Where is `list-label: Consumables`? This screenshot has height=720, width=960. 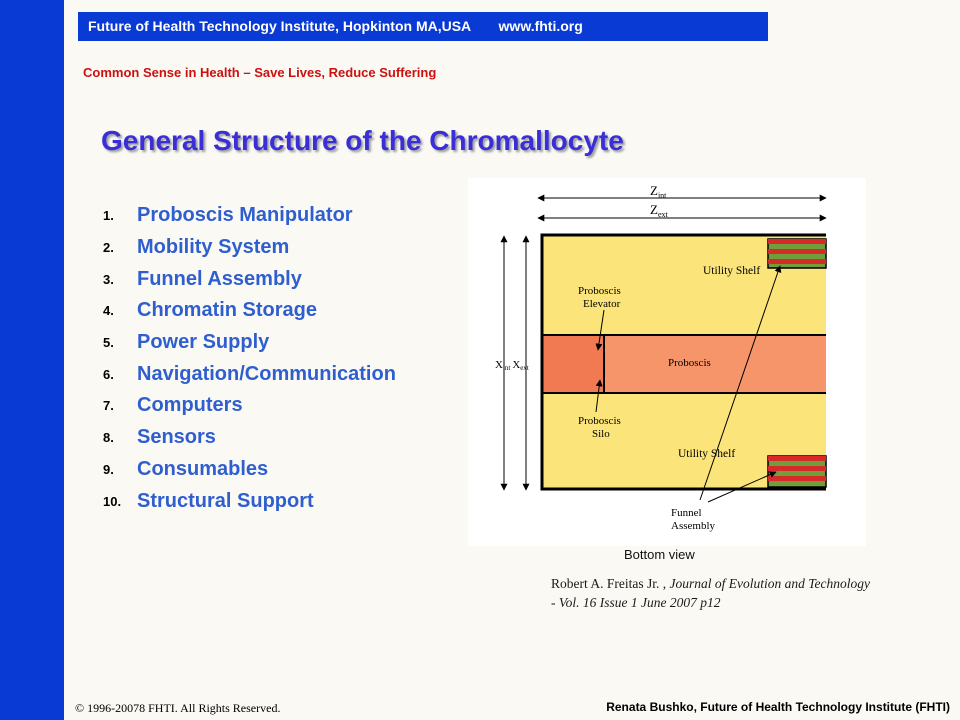
list-label: Consumables is located at coordinates (203, 468).